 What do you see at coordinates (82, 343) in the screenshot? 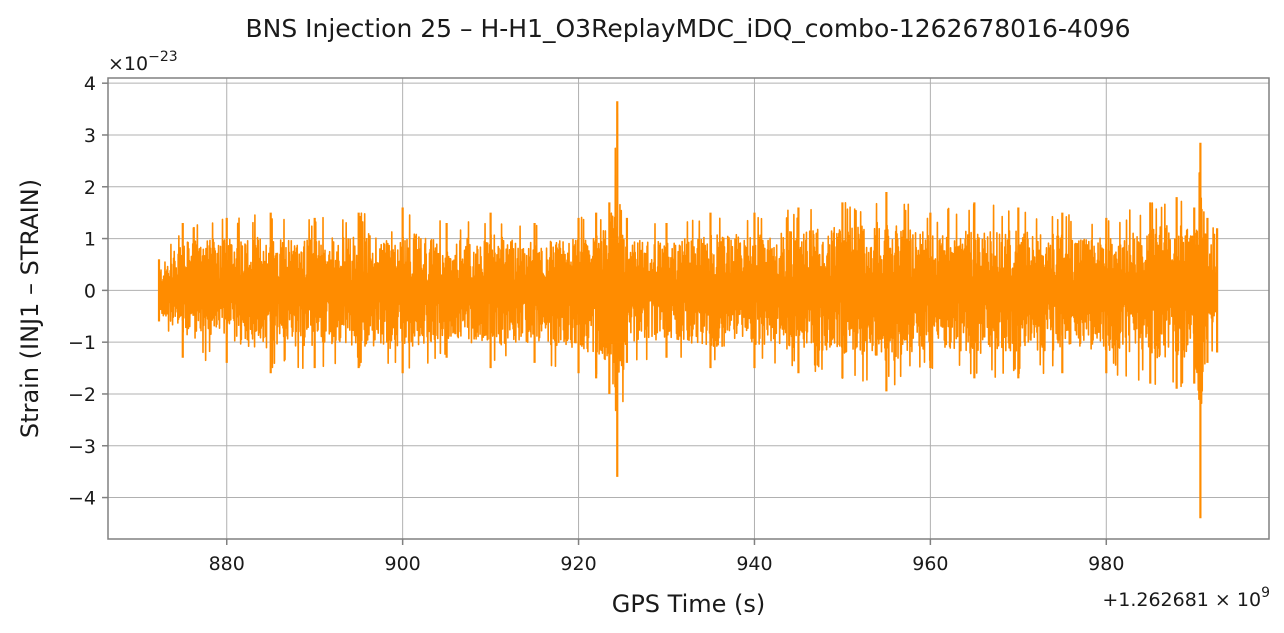
I see `y-tick-label: −1` at bounding box center [82, 343].